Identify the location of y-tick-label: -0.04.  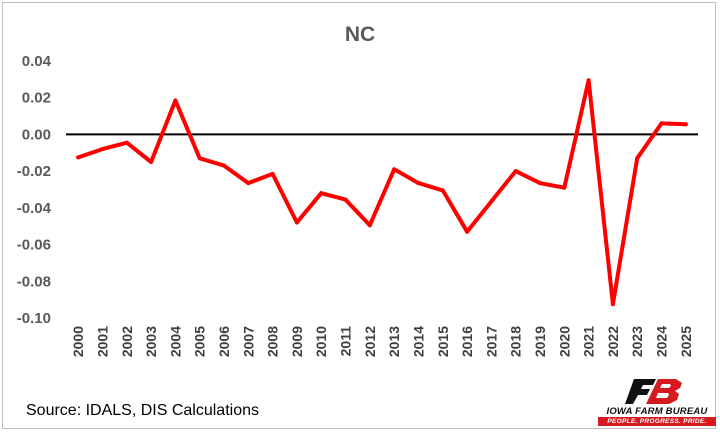
(34, 208).